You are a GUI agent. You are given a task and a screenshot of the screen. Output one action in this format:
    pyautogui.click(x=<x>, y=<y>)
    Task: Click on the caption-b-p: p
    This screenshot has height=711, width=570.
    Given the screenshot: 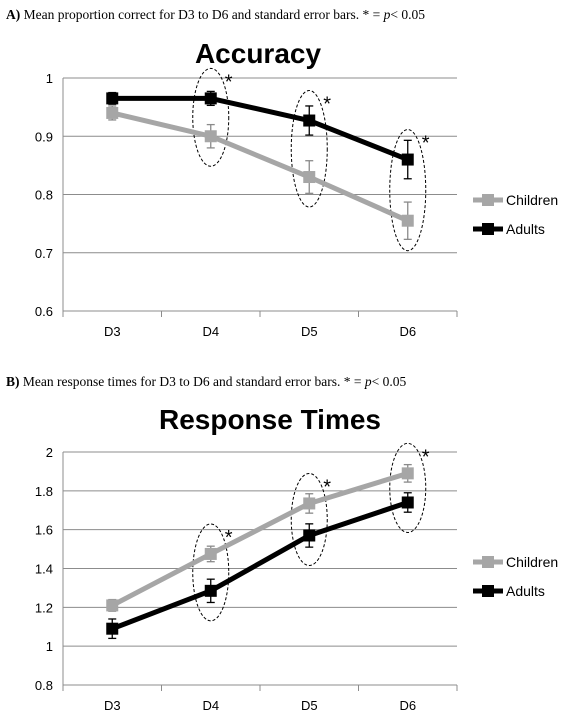 What is the action you would take?
    pyautogui.click(x=368, y=381)
    